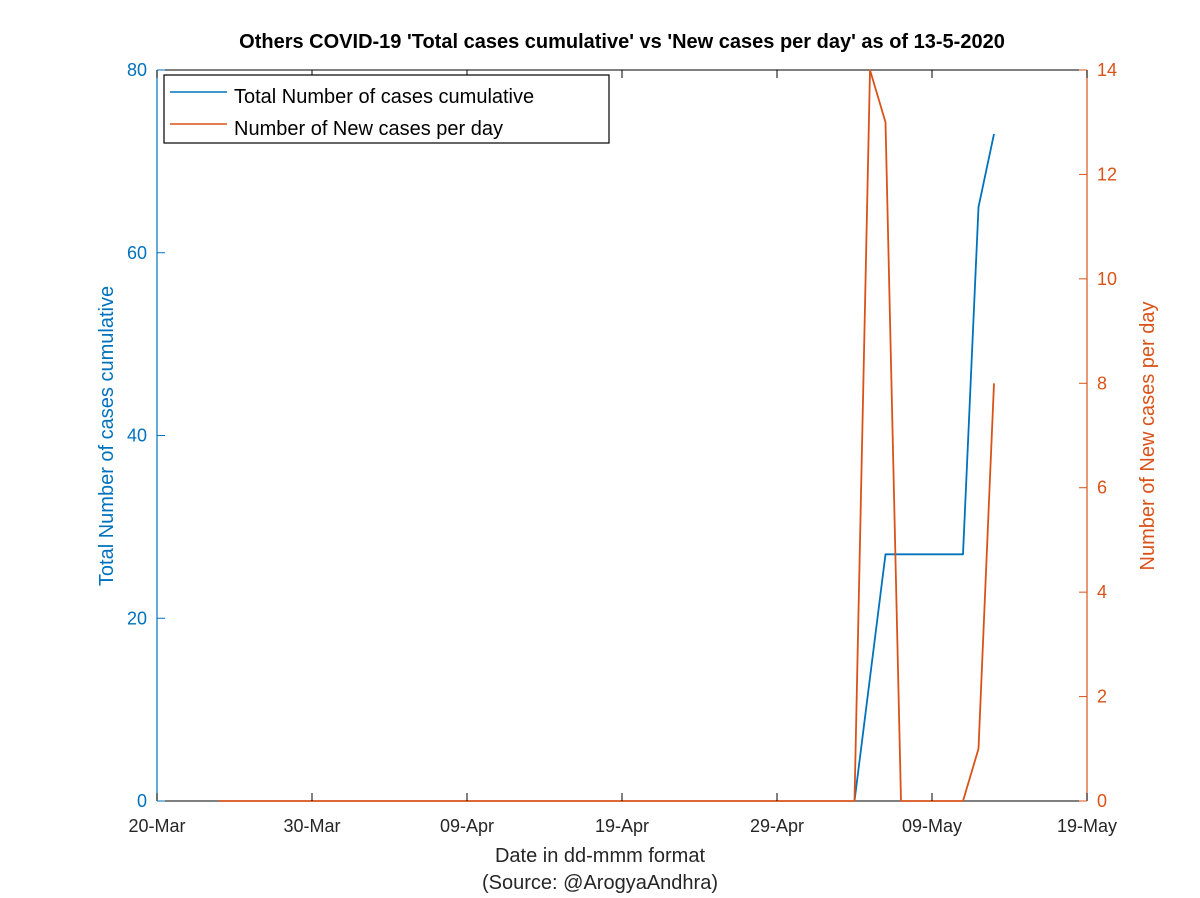 The height and width of the screenshot is (898, 1200). Describe the element at coordinates (1148, 435) in the screenshot. I see `right-y-axis-label: Number of New cases per day` at that location.